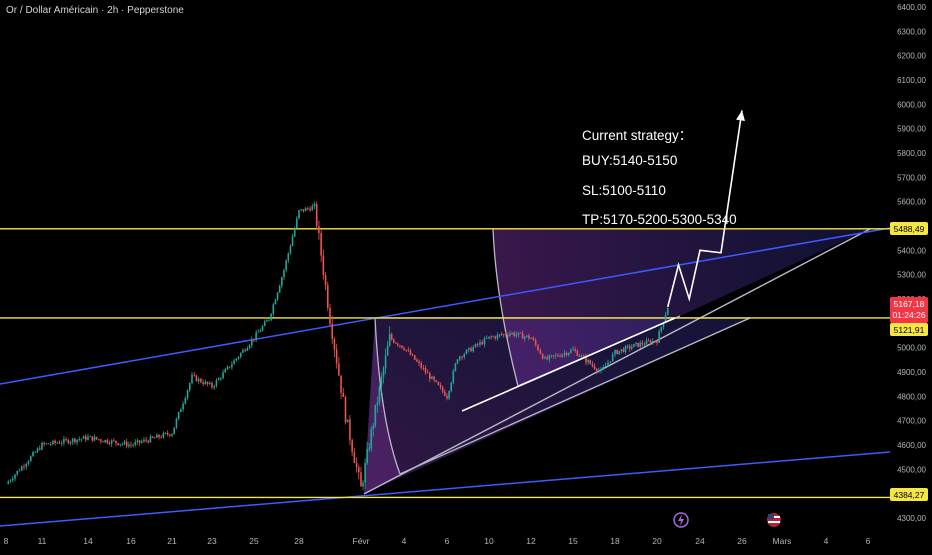  I want to click on level-badge-5121: 5121,91, so click(909, 329).